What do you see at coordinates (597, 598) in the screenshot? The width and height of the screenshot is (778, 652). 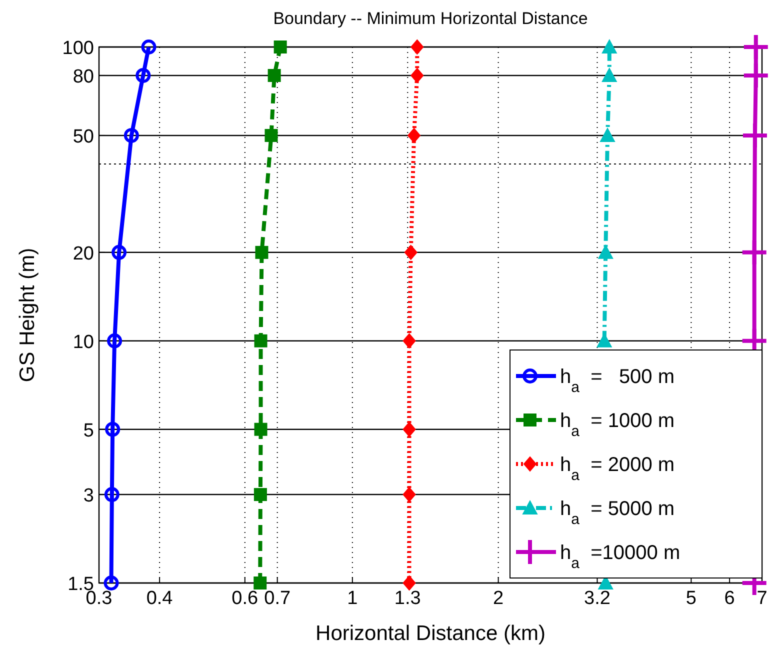 I see `x-tick-label: 3.2` at bounding box center [597, 598].